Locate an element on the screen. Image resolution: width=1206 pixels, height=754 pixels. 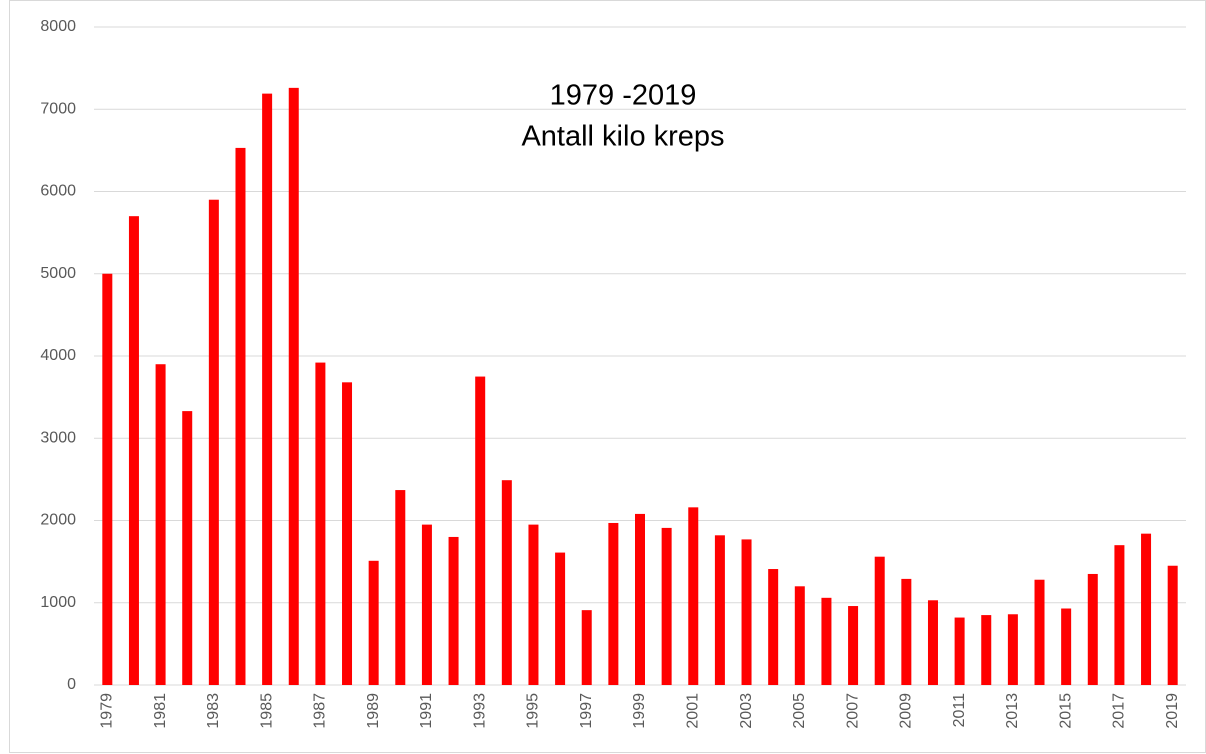
x-tick-label: 1979 is located at coordinates (107, 711).